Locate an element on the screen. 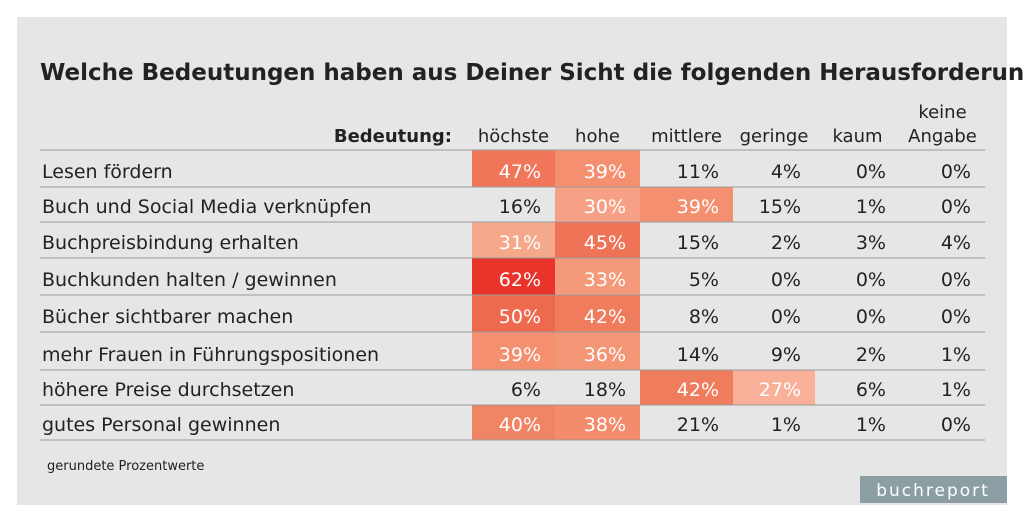 Image resolution: width=1024 pixels, height=521 pixels. row-label: Buchkunden halten / gewinnen is located at coordinates (189, 280).